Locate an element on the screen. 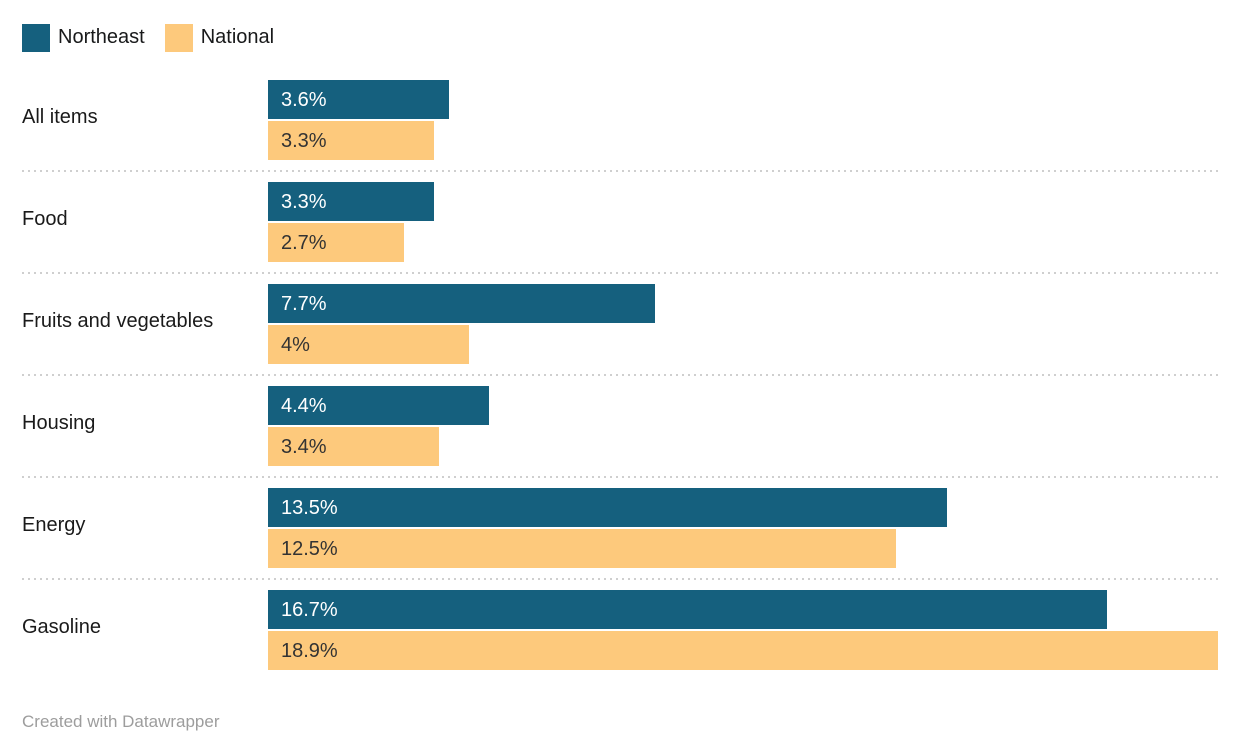 The width and height of the screenshot is (1240, 756). bar-northeast: 16.7% is located at coordinates (688, 609).